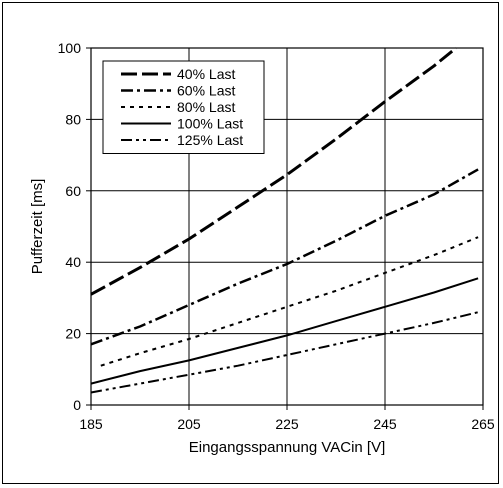 The height and width of the screenshot is (488, 503). I want to click on x-tick-label: 245, so click(385, 424).